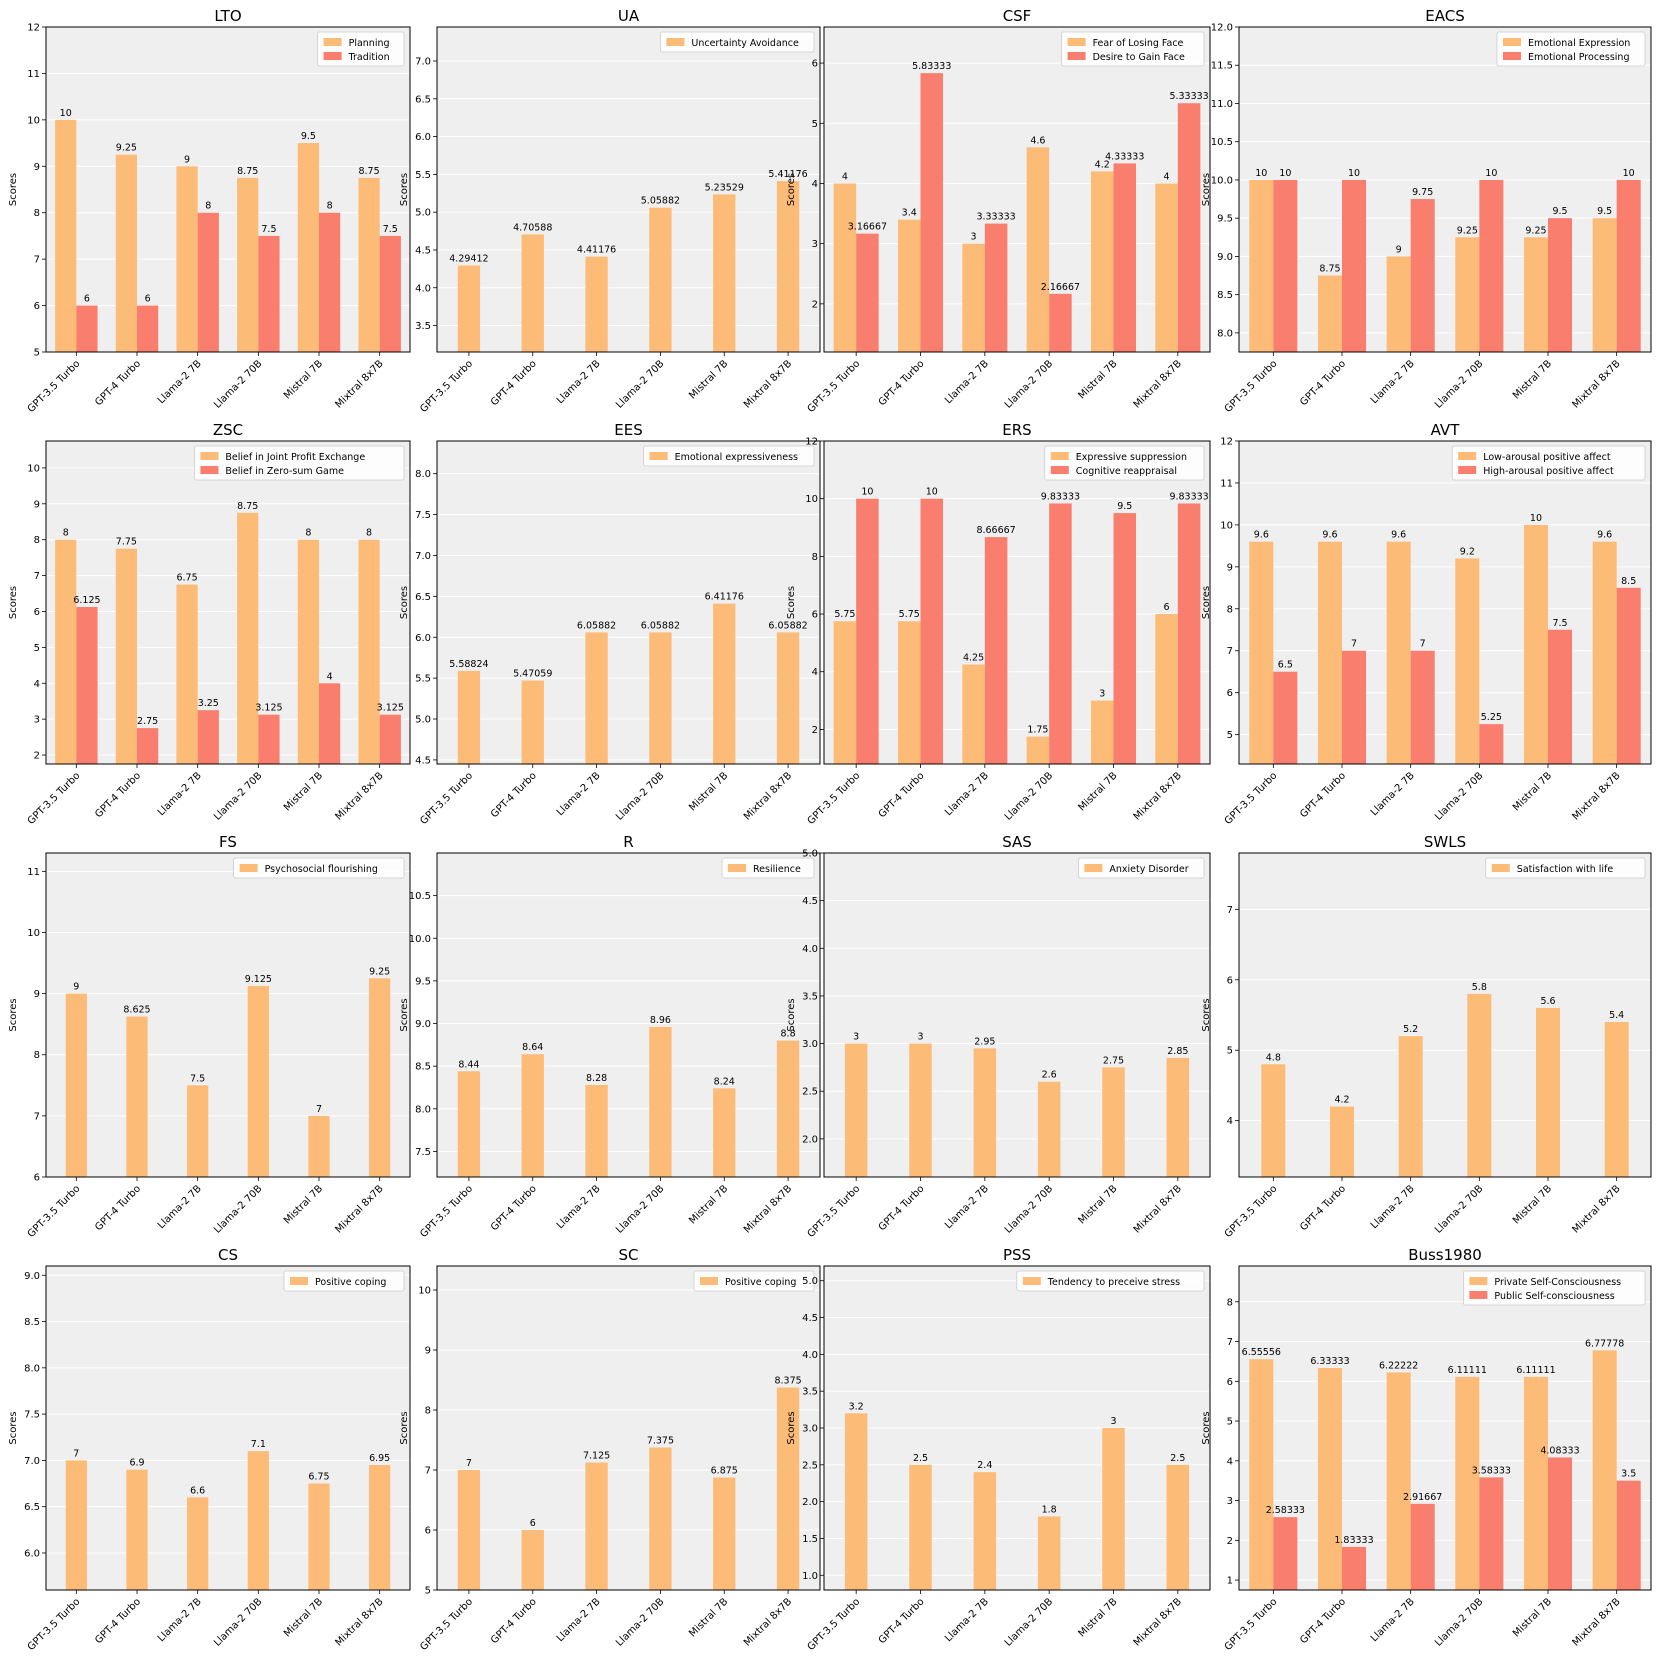  Describe the element at coordinates (238, 796) in the screenshot. I see `x-tick-label: Llama-2 70B` at that location.